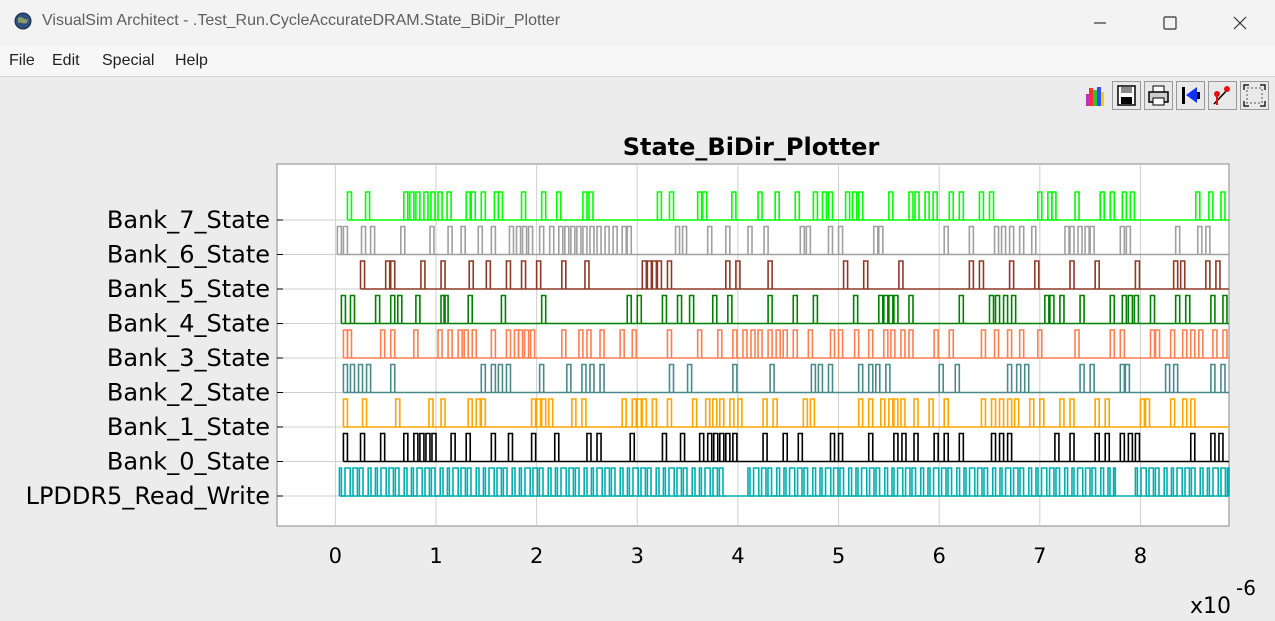 The height and width of the screenshot is (621, 1275). I want to click on menu-special: Special, so click(128, 60).